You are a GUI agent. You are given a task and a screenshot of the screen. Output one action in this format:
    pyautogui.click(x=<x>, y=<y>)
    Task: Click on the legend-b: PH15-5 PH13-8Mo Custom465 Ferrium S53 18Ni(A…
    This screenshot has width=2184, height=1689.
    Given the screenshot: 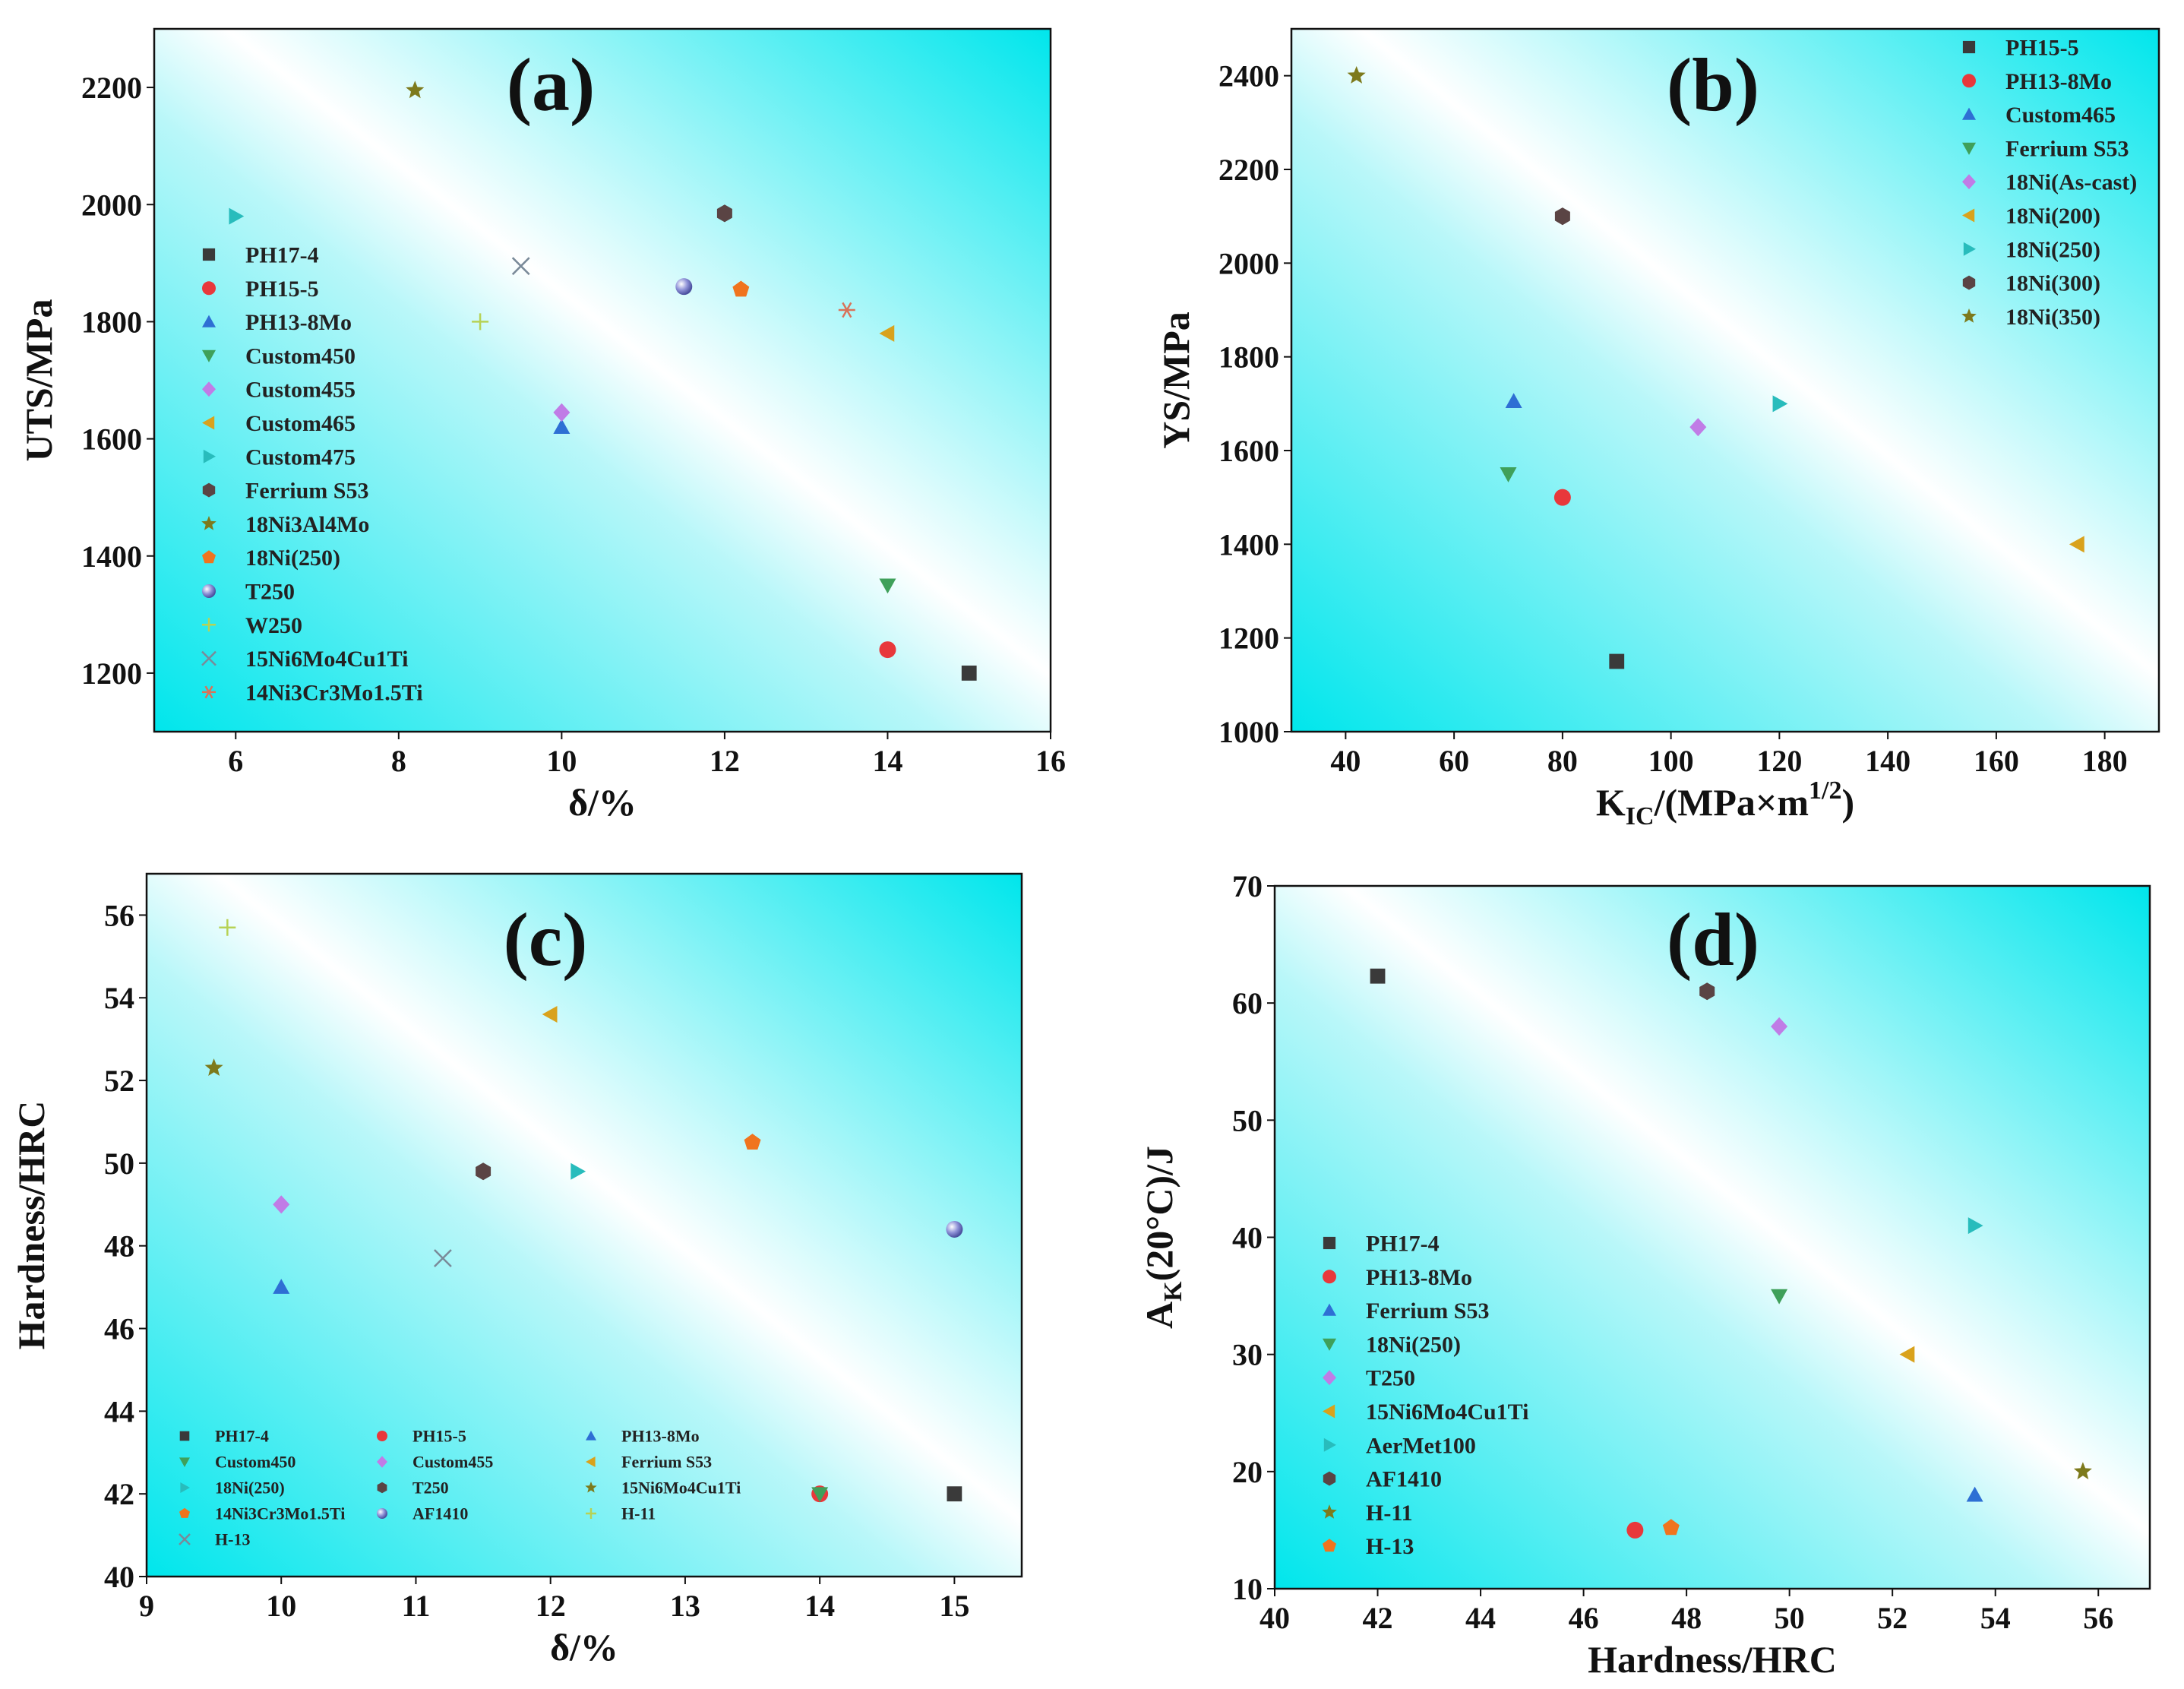 What is the action you would take?
    pyautogui.click(x=2049, y=183)
    